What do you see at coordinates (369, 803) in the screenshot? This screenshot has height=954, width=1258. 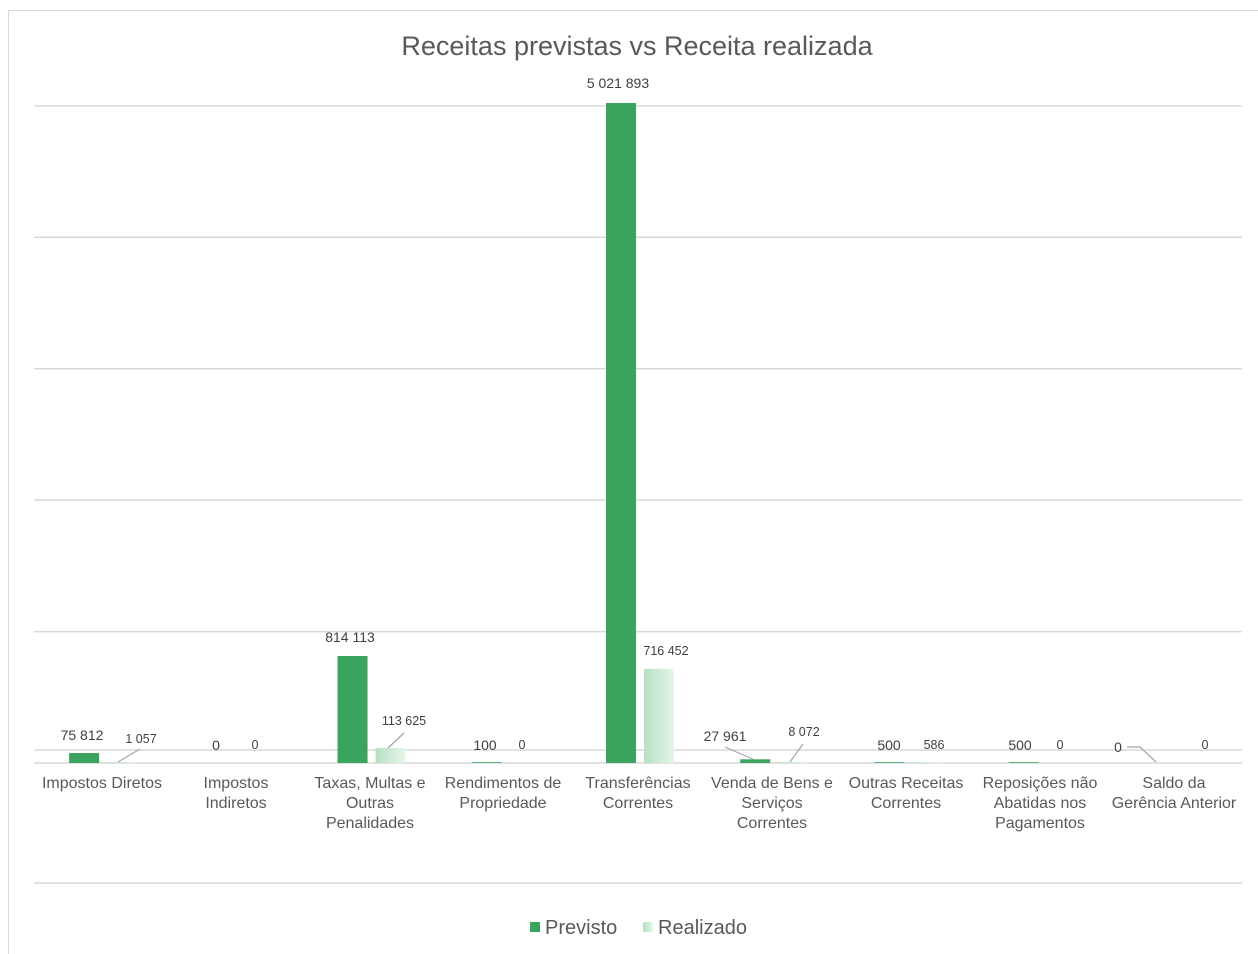 I see `category-label-2: Taxas, Multas e Outras Penalidades` at bounding box center [369, 803].